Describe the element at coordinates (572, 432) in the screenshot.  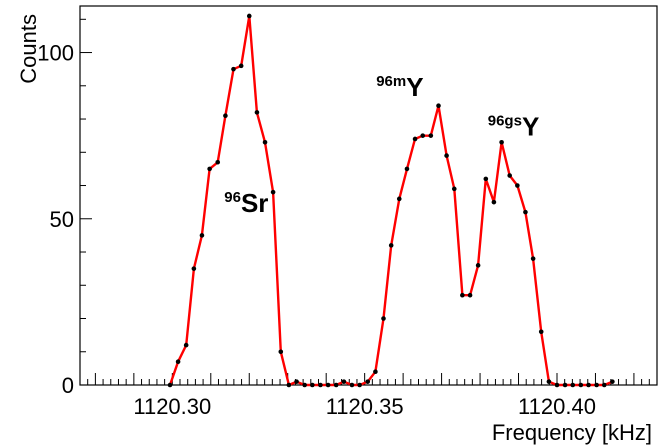
I see `x-axis-label: Frequency [kHz]` at that location.